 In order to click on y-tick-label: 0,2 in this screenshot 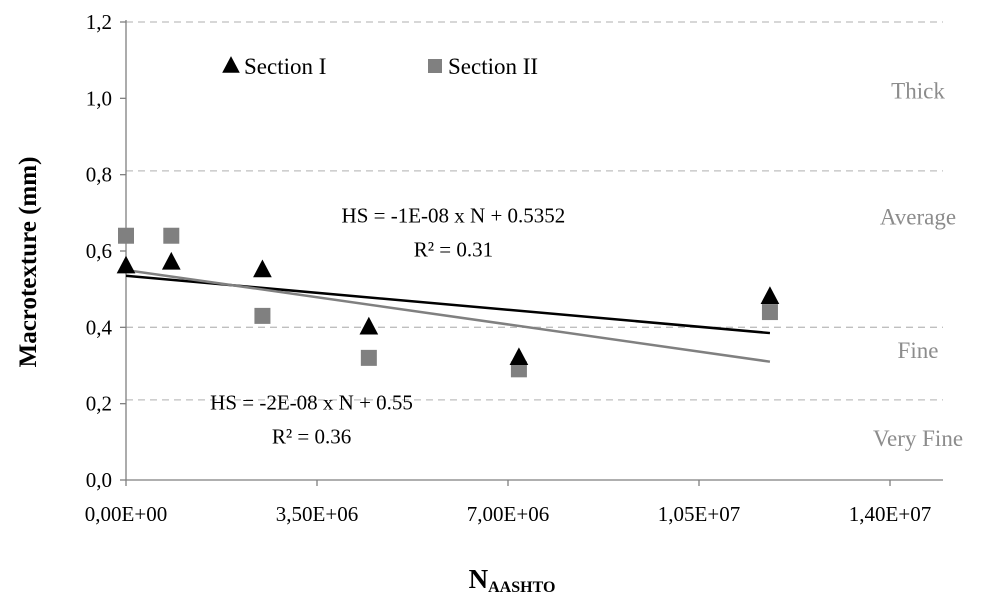, I will do `click(99, 404)`.